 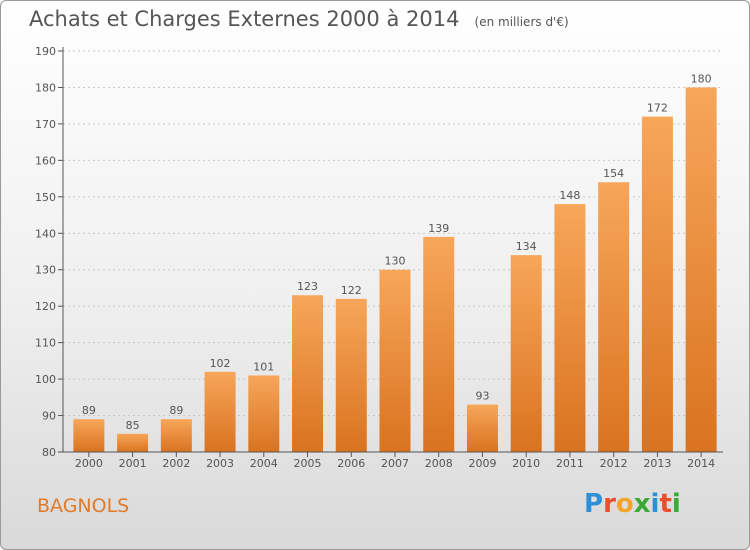 I want to click on y-tick-label: 130, so click(x=45, y=270).